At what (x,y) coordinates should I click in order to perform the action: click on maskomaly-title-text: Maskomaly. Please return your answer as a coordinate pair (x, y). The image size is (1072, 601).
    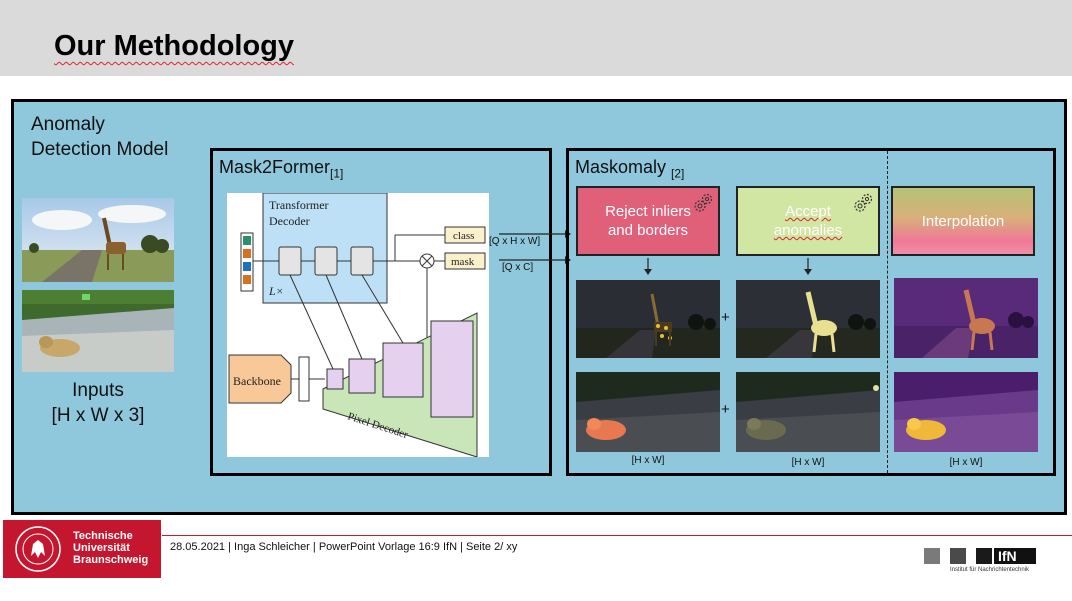
    Looking at the image, I should click on (621, 167).